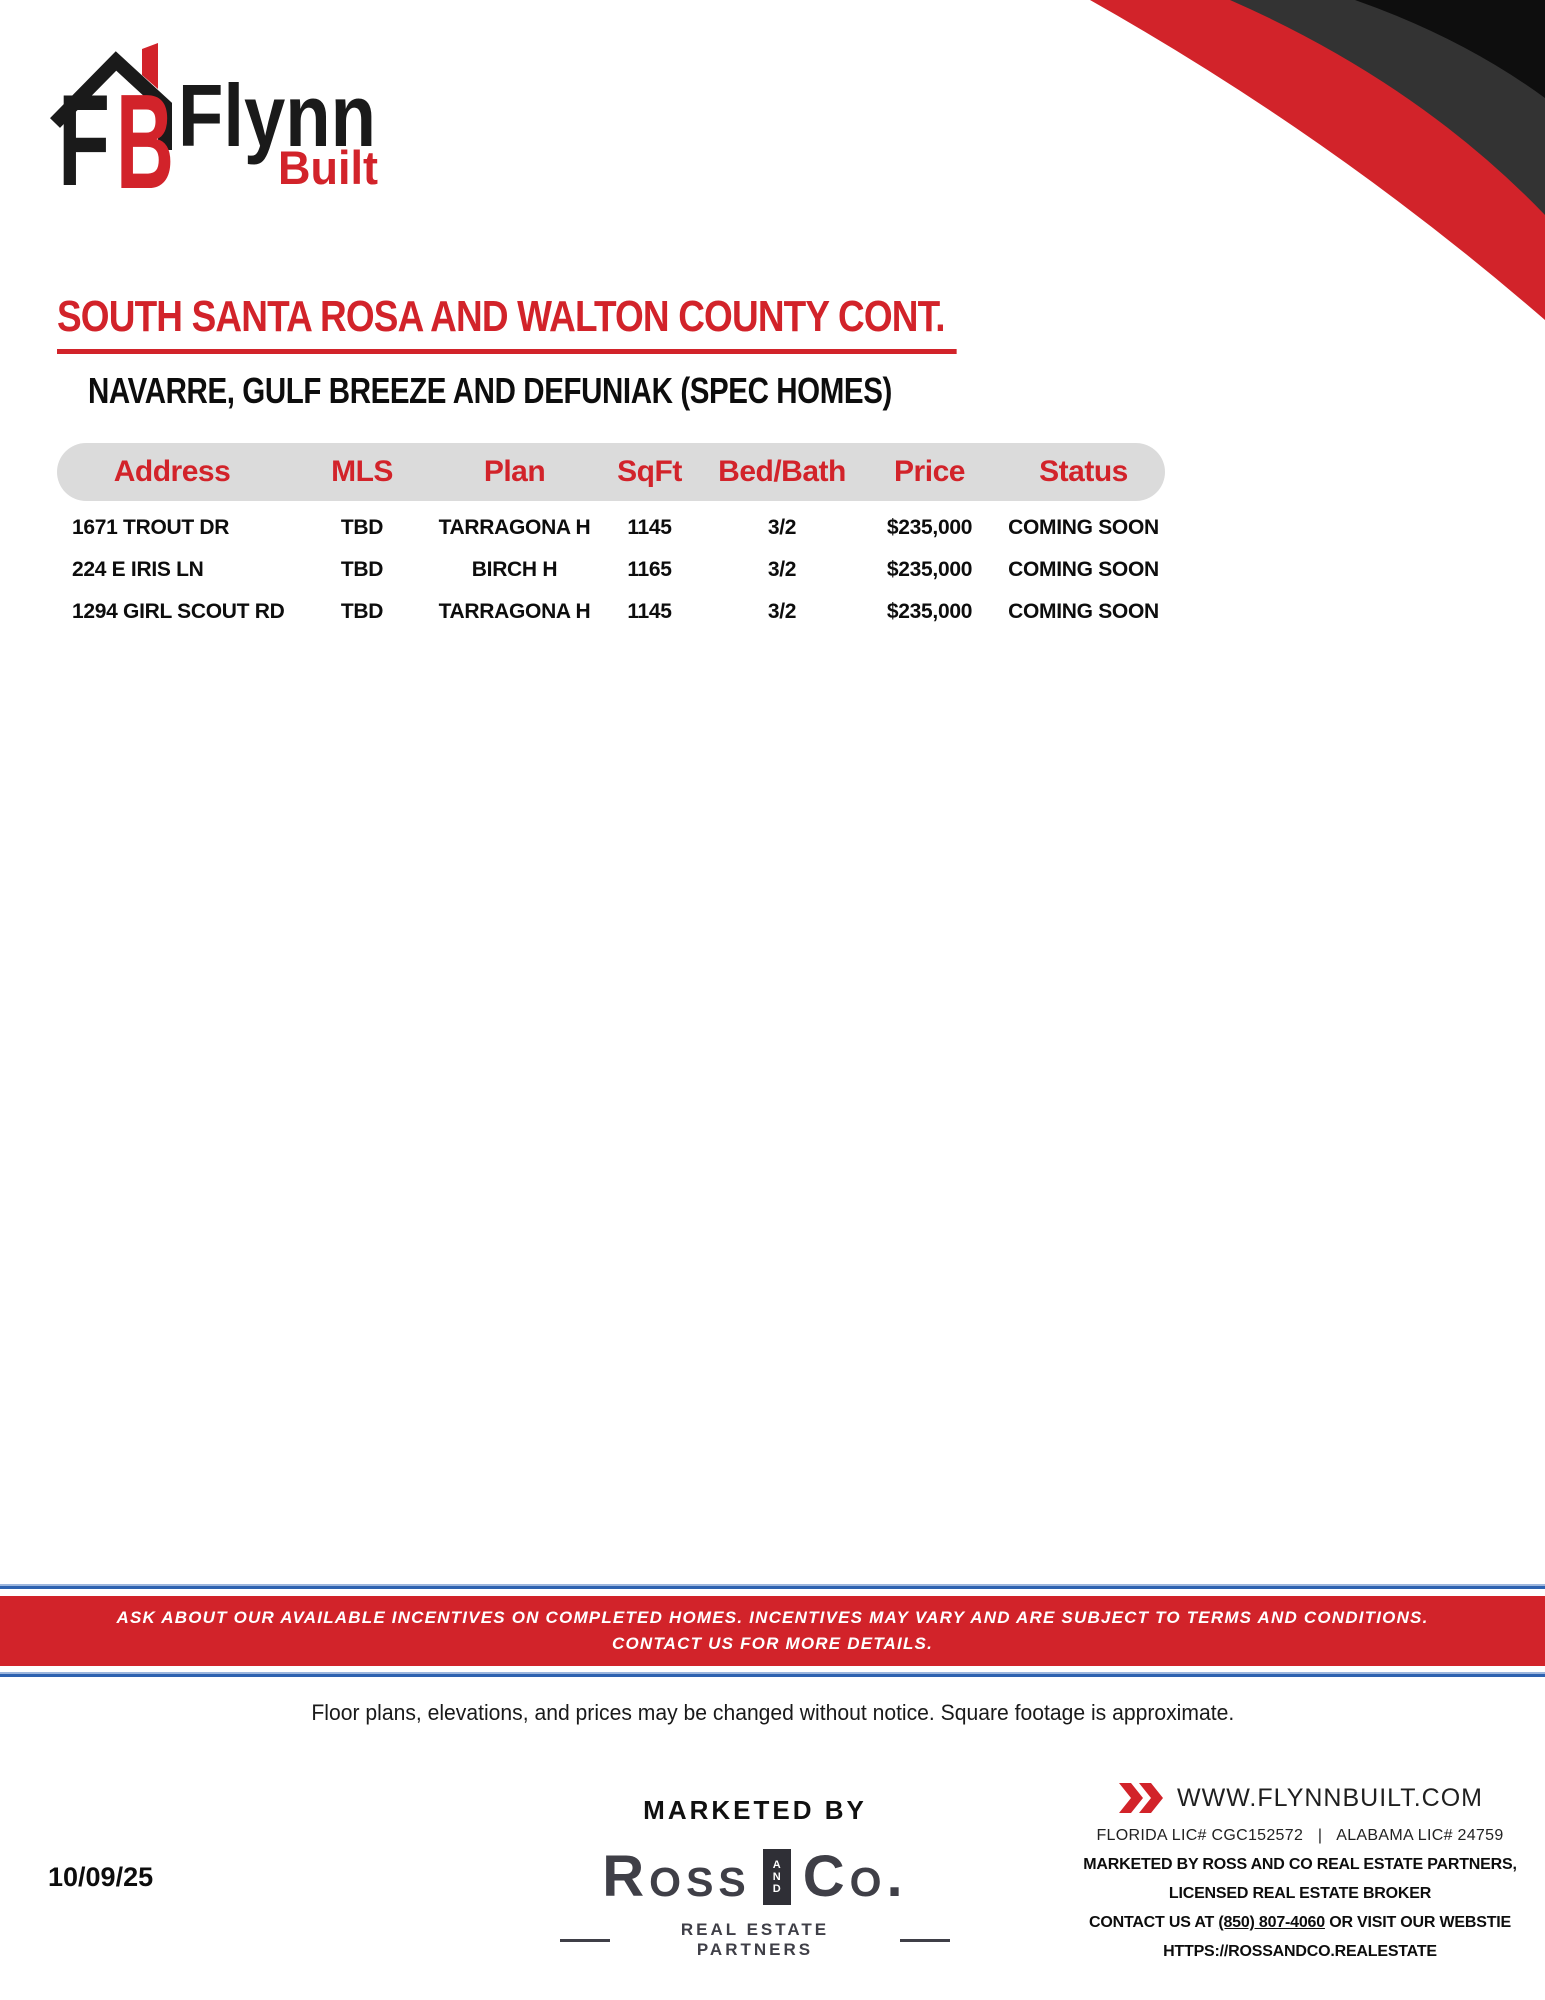  Describe the element at coordinates (649, 569) in the screenshot. I see `row-sqft: 1165` at that location.